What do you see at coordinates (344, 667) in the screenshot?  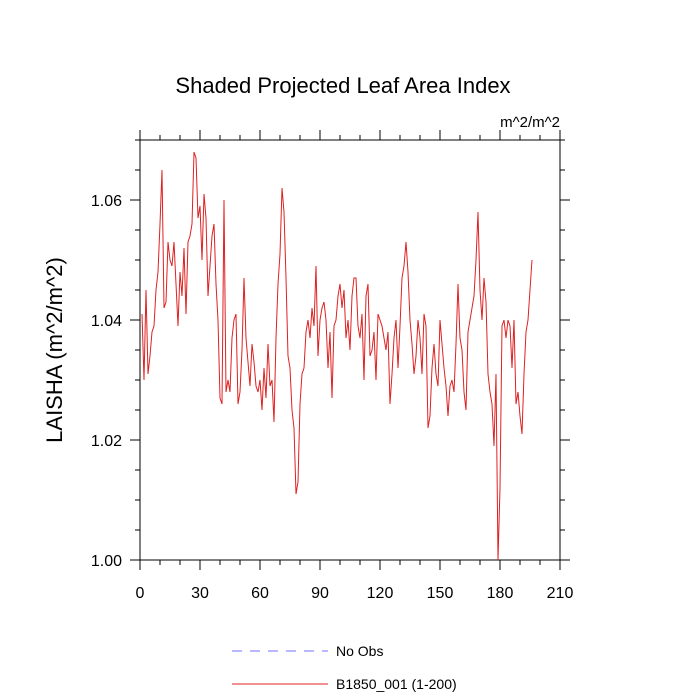 I see `legend: No Obs B1850_001 (1-200)` at bounding box center [344, 667].